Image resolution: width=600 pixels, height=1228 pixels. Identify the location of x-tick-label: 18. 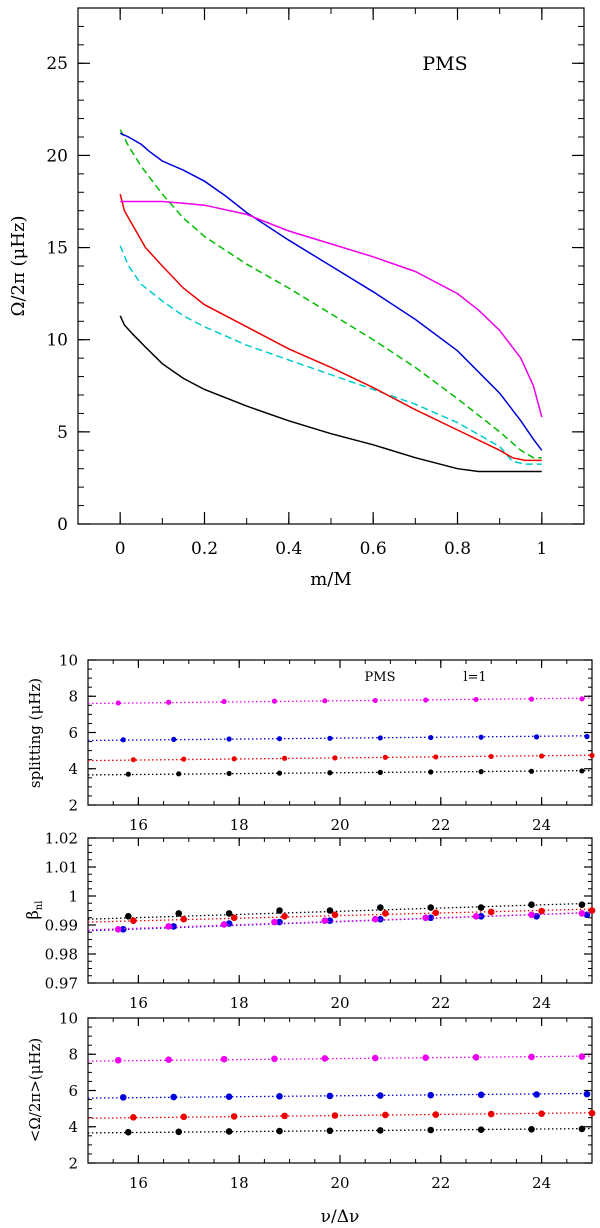
(239, 1183).